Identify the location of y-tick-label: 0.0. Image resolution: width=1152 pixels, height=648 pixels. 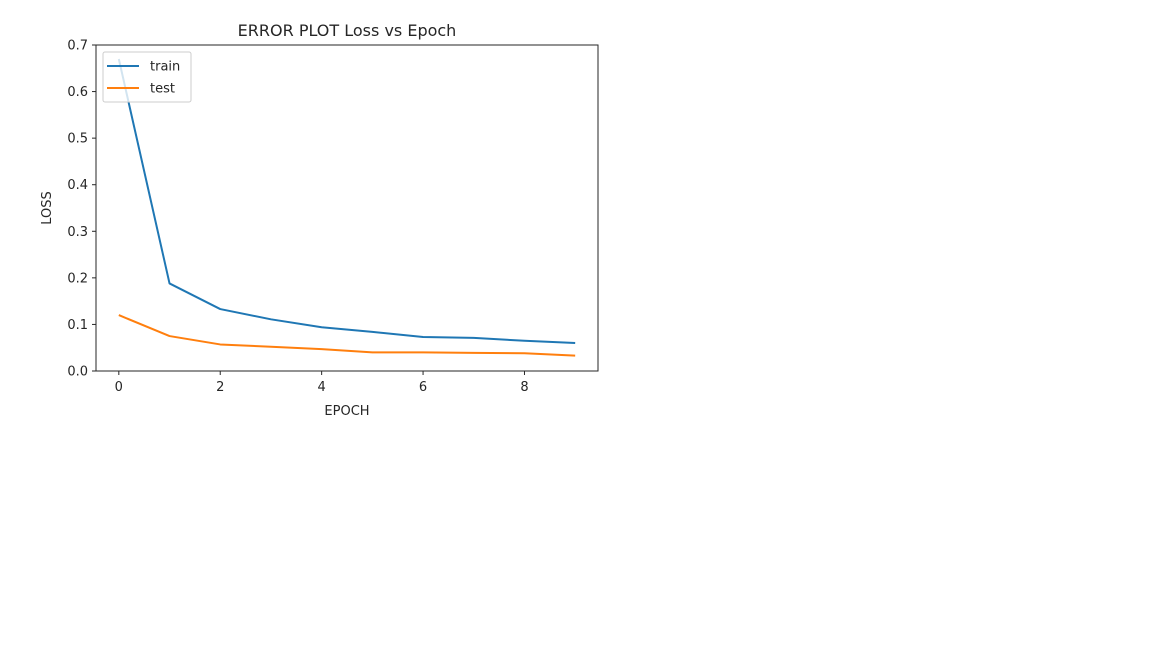
(77, 372).